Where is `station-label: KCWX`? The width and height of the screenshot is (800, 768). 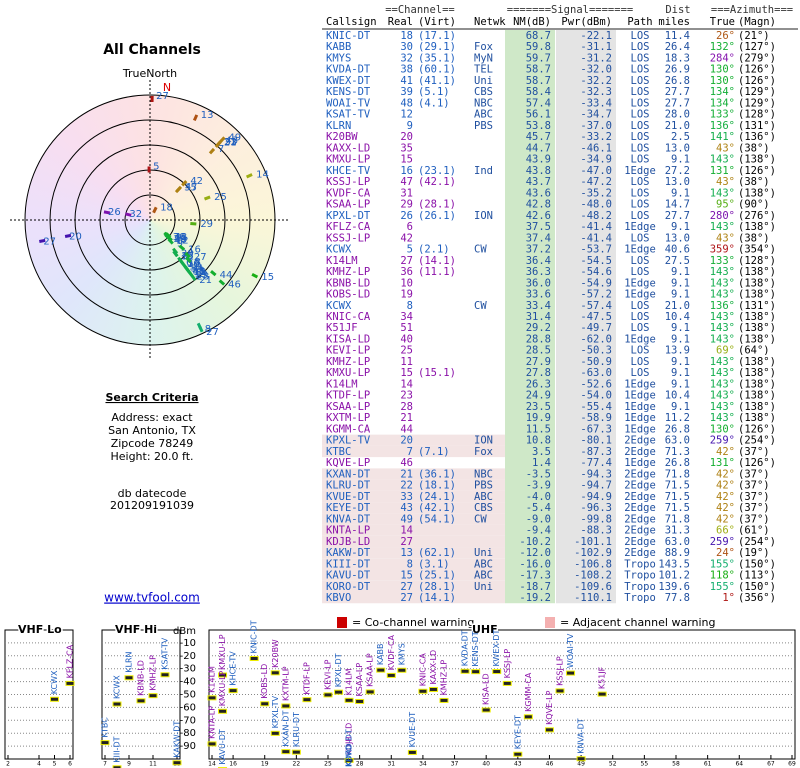 station-label: KCWX is located at coordinates (117, 687).